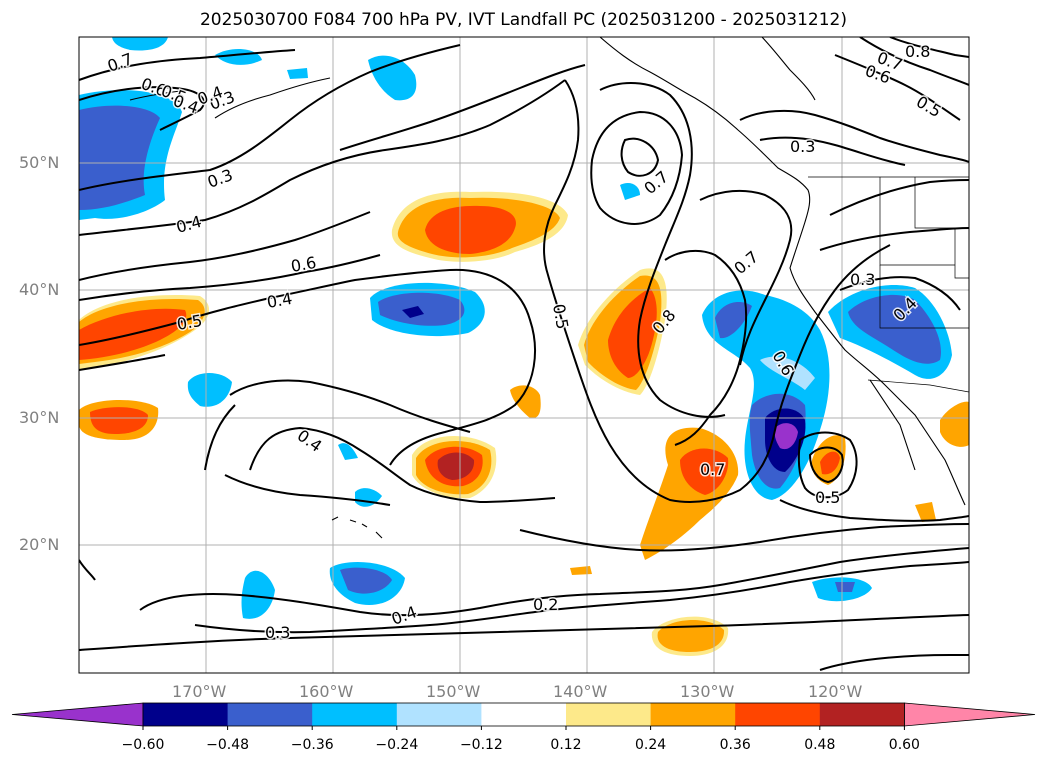  What do you see at coordinates (787, 373) in the screenshot?
I see `neg-patch-coast-lighter` at bounding box center [787, 373].